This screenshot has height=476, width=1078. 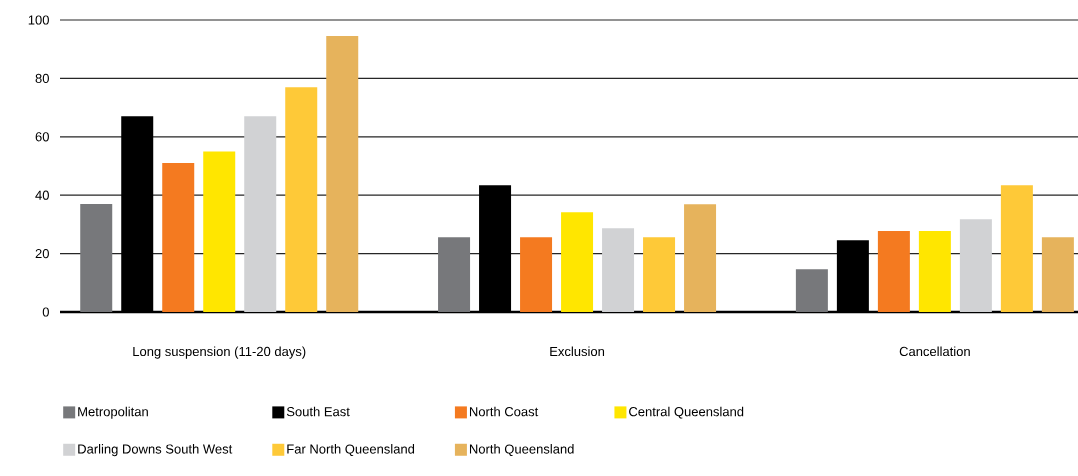 What do you see at coordinates (504, 411) in the screenshot?
I see `legend-label: North Coast` at bounding box center [504, 411].